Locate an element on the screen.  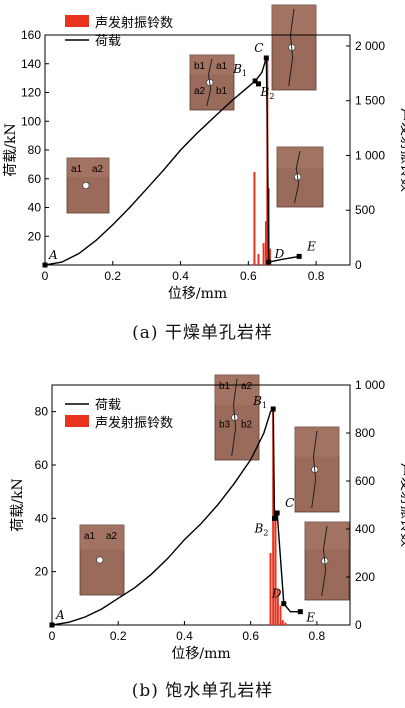
x-tick-label: 0.8 is located at coordinates (317, 636).